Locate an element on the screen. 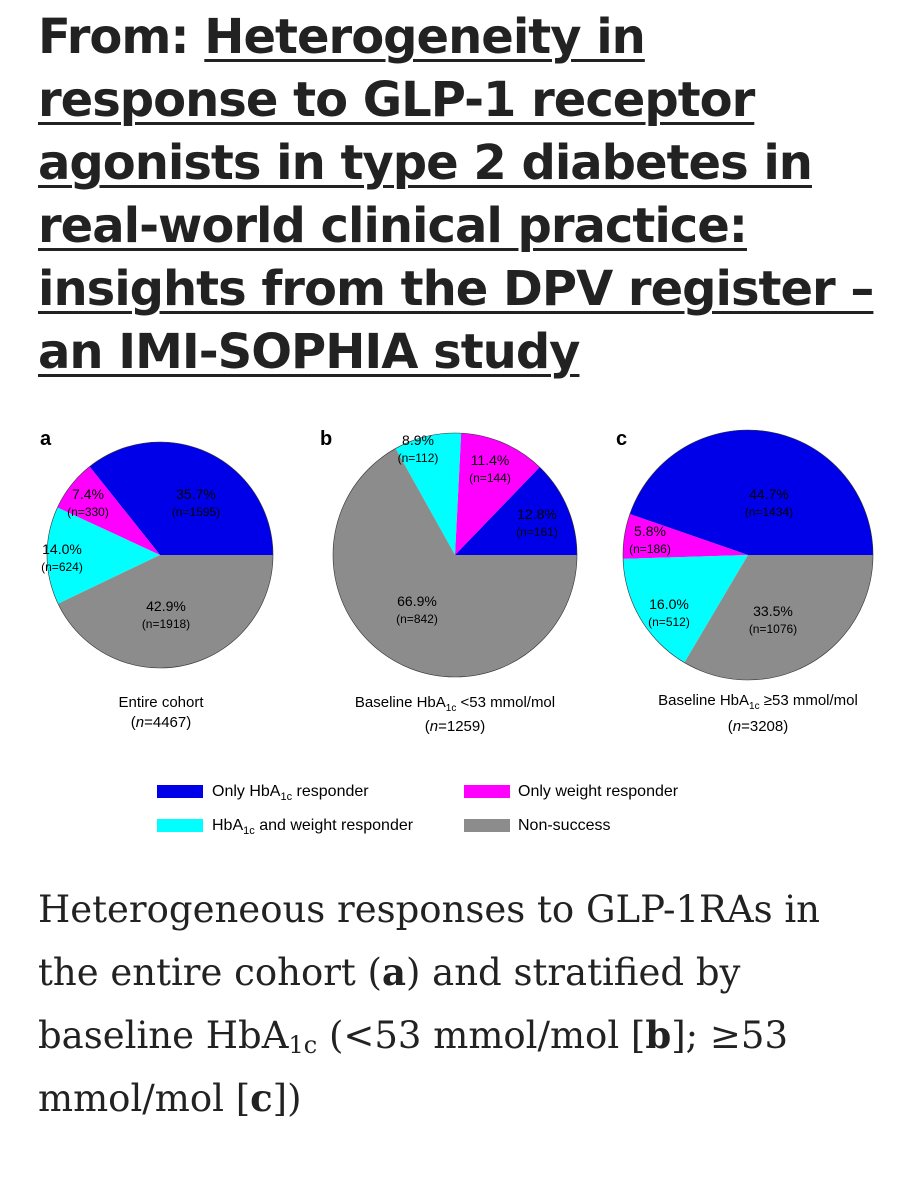  slice-count-c-hba1c: (n=1434) is located at coordinates (769, 512).